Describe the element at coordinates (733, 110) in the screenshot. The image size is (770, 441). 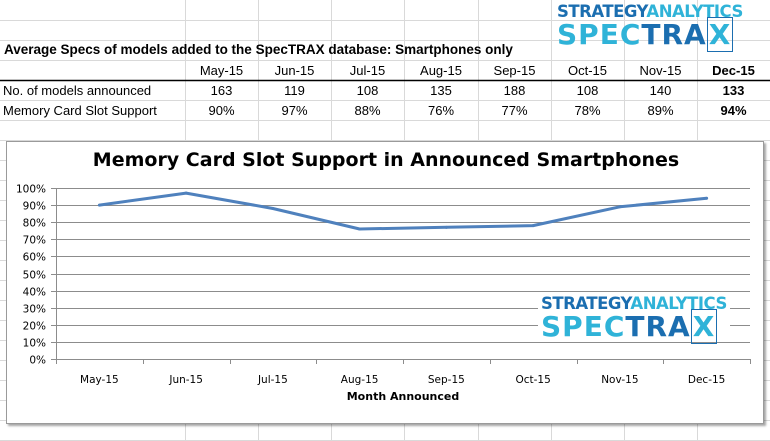
I see `table-cell: 94%` at that location.